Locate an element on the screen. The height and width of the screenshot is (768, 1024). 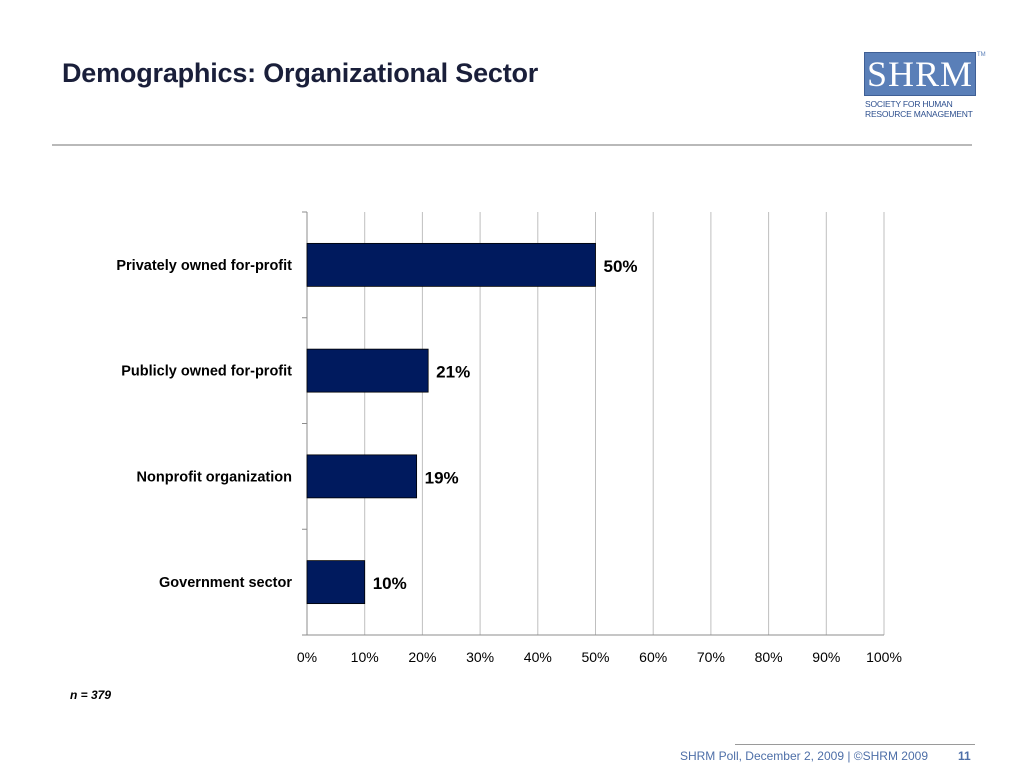
x-tick-label: 30% is located at coordinates (480, 657).